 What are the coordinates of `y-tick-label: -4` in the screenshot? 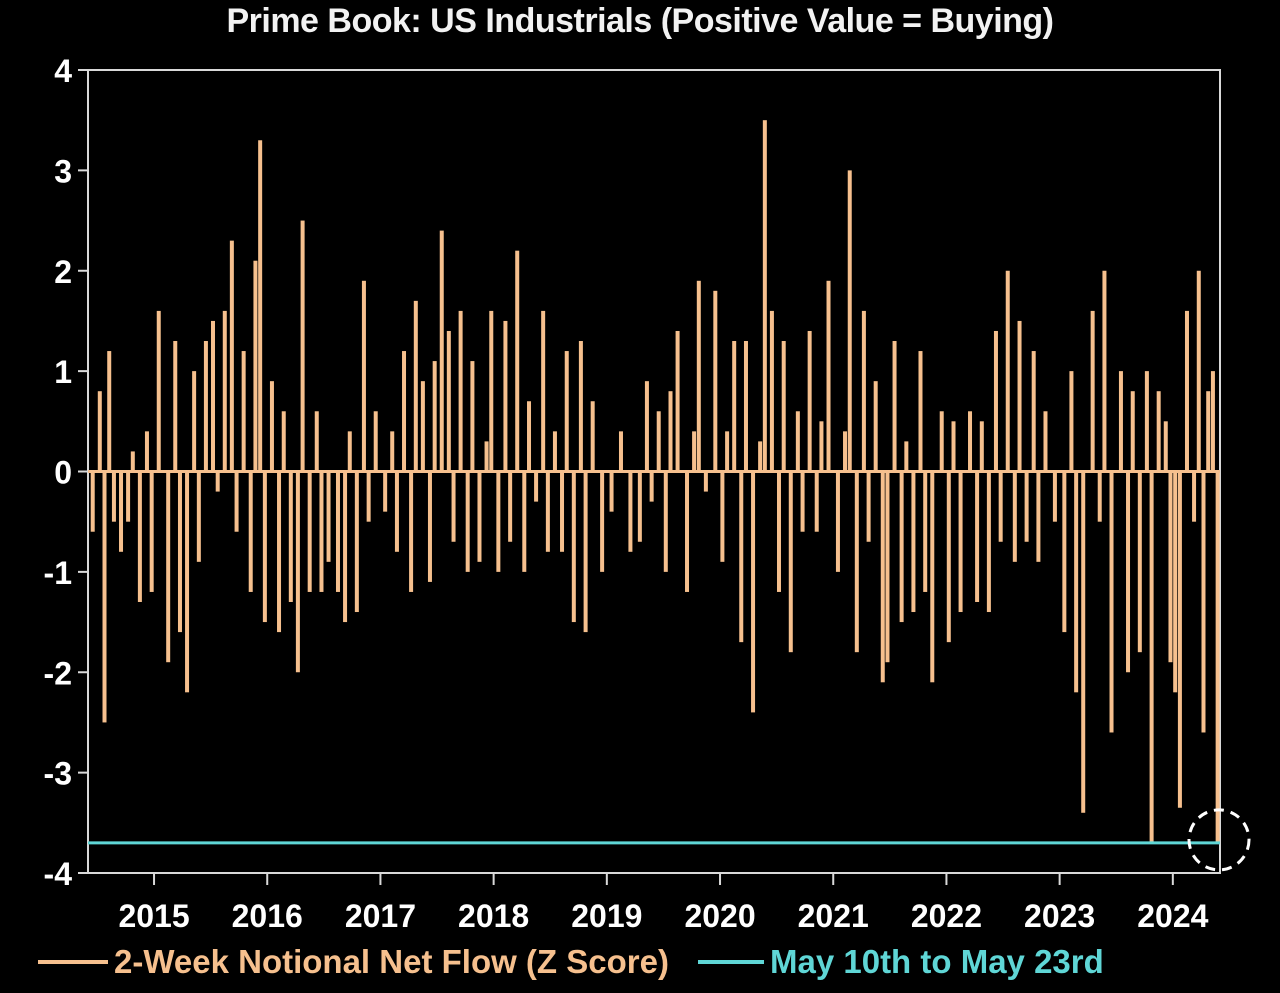 It's located at (58, 874).